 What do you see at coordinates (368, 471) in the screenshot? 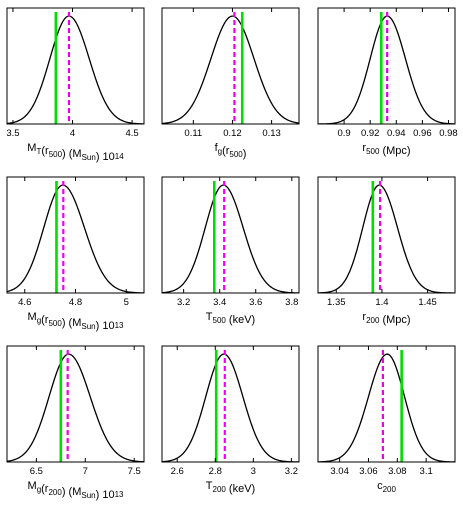
I see `x-tick-label: 3.06` at bounding box center [368, 471].